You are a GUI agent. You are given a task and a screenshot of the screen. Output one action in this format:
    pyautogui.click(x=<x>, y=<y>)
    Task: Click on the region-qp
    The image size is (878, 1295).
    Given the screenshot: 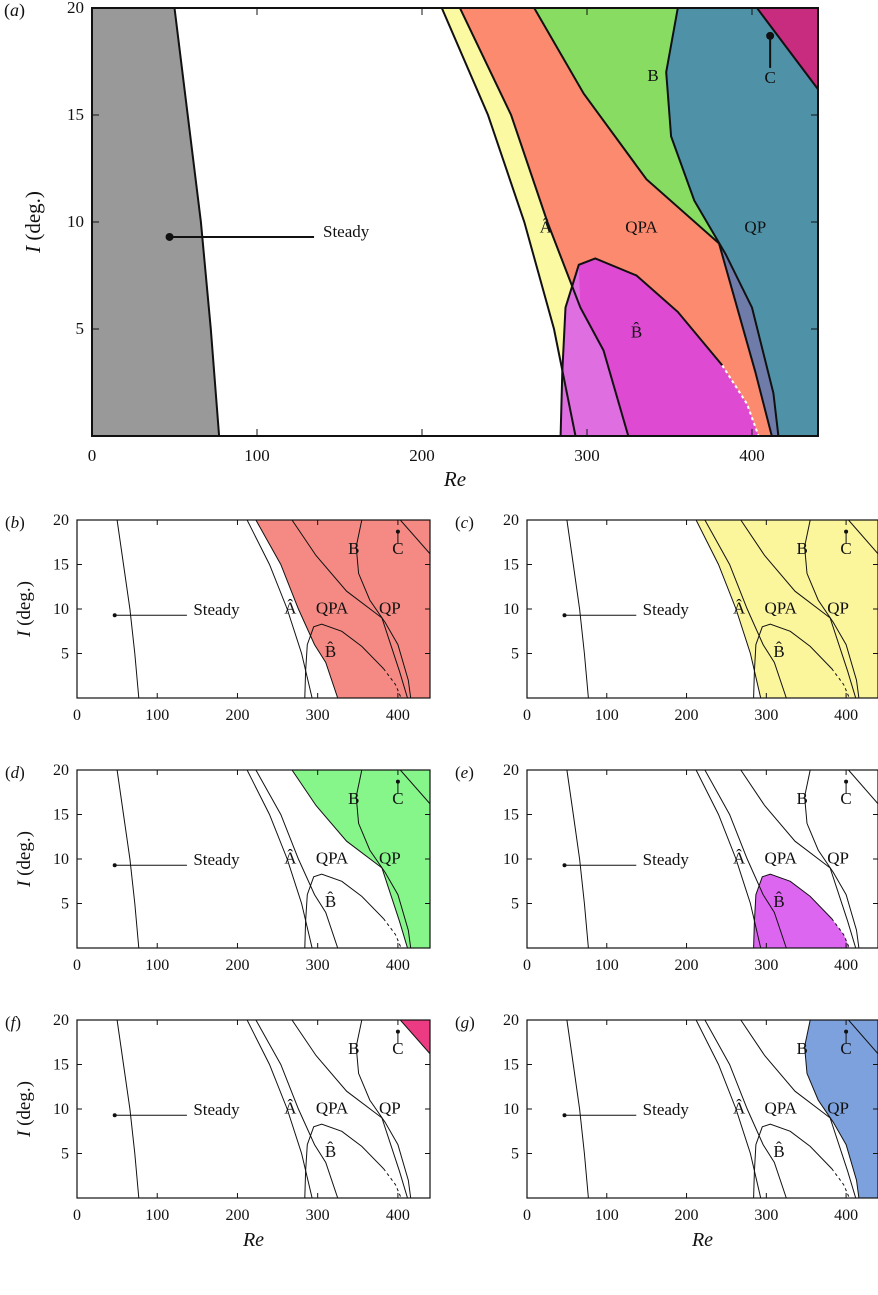 What is the action you would take?
    pyautogui.click(x=742, y=222)
    